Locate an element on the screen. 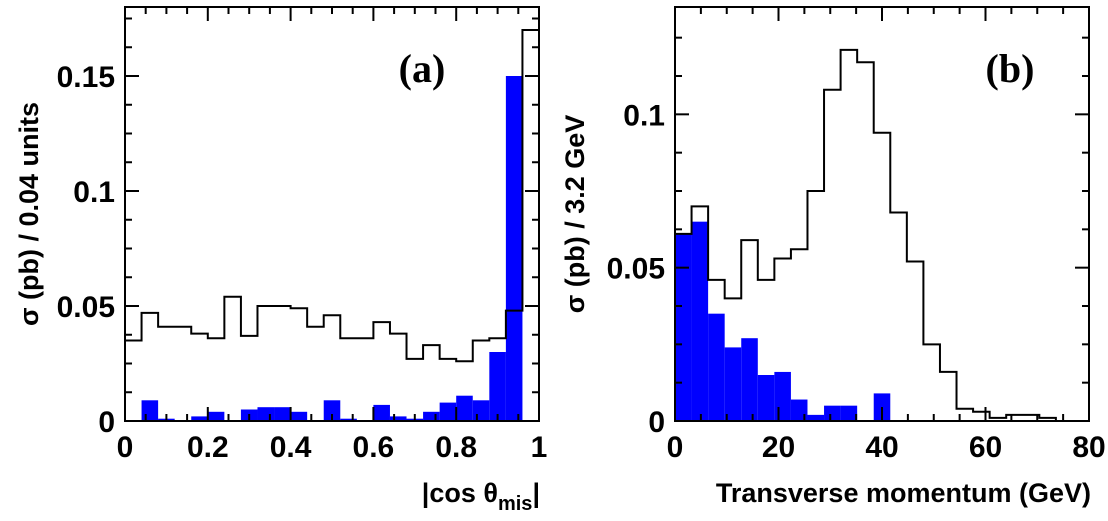 This screenshot has height=521, width=1108. panel-a-x-tick-label: 0 is located at coordinates (125, 447).